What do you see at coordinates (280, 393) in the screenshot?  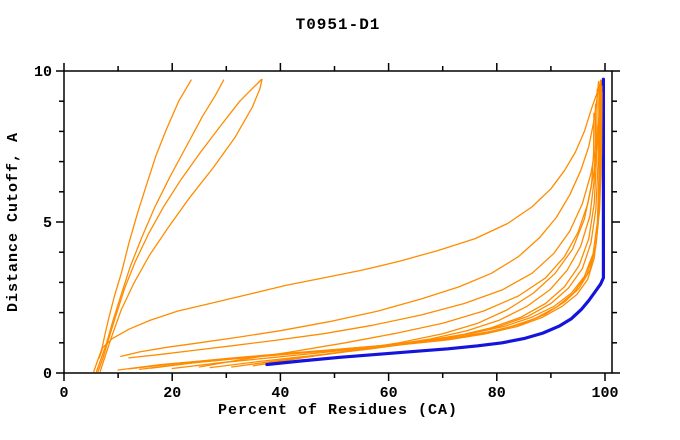 I see `x-tick-label: 40` at bounding box center [280, 393].